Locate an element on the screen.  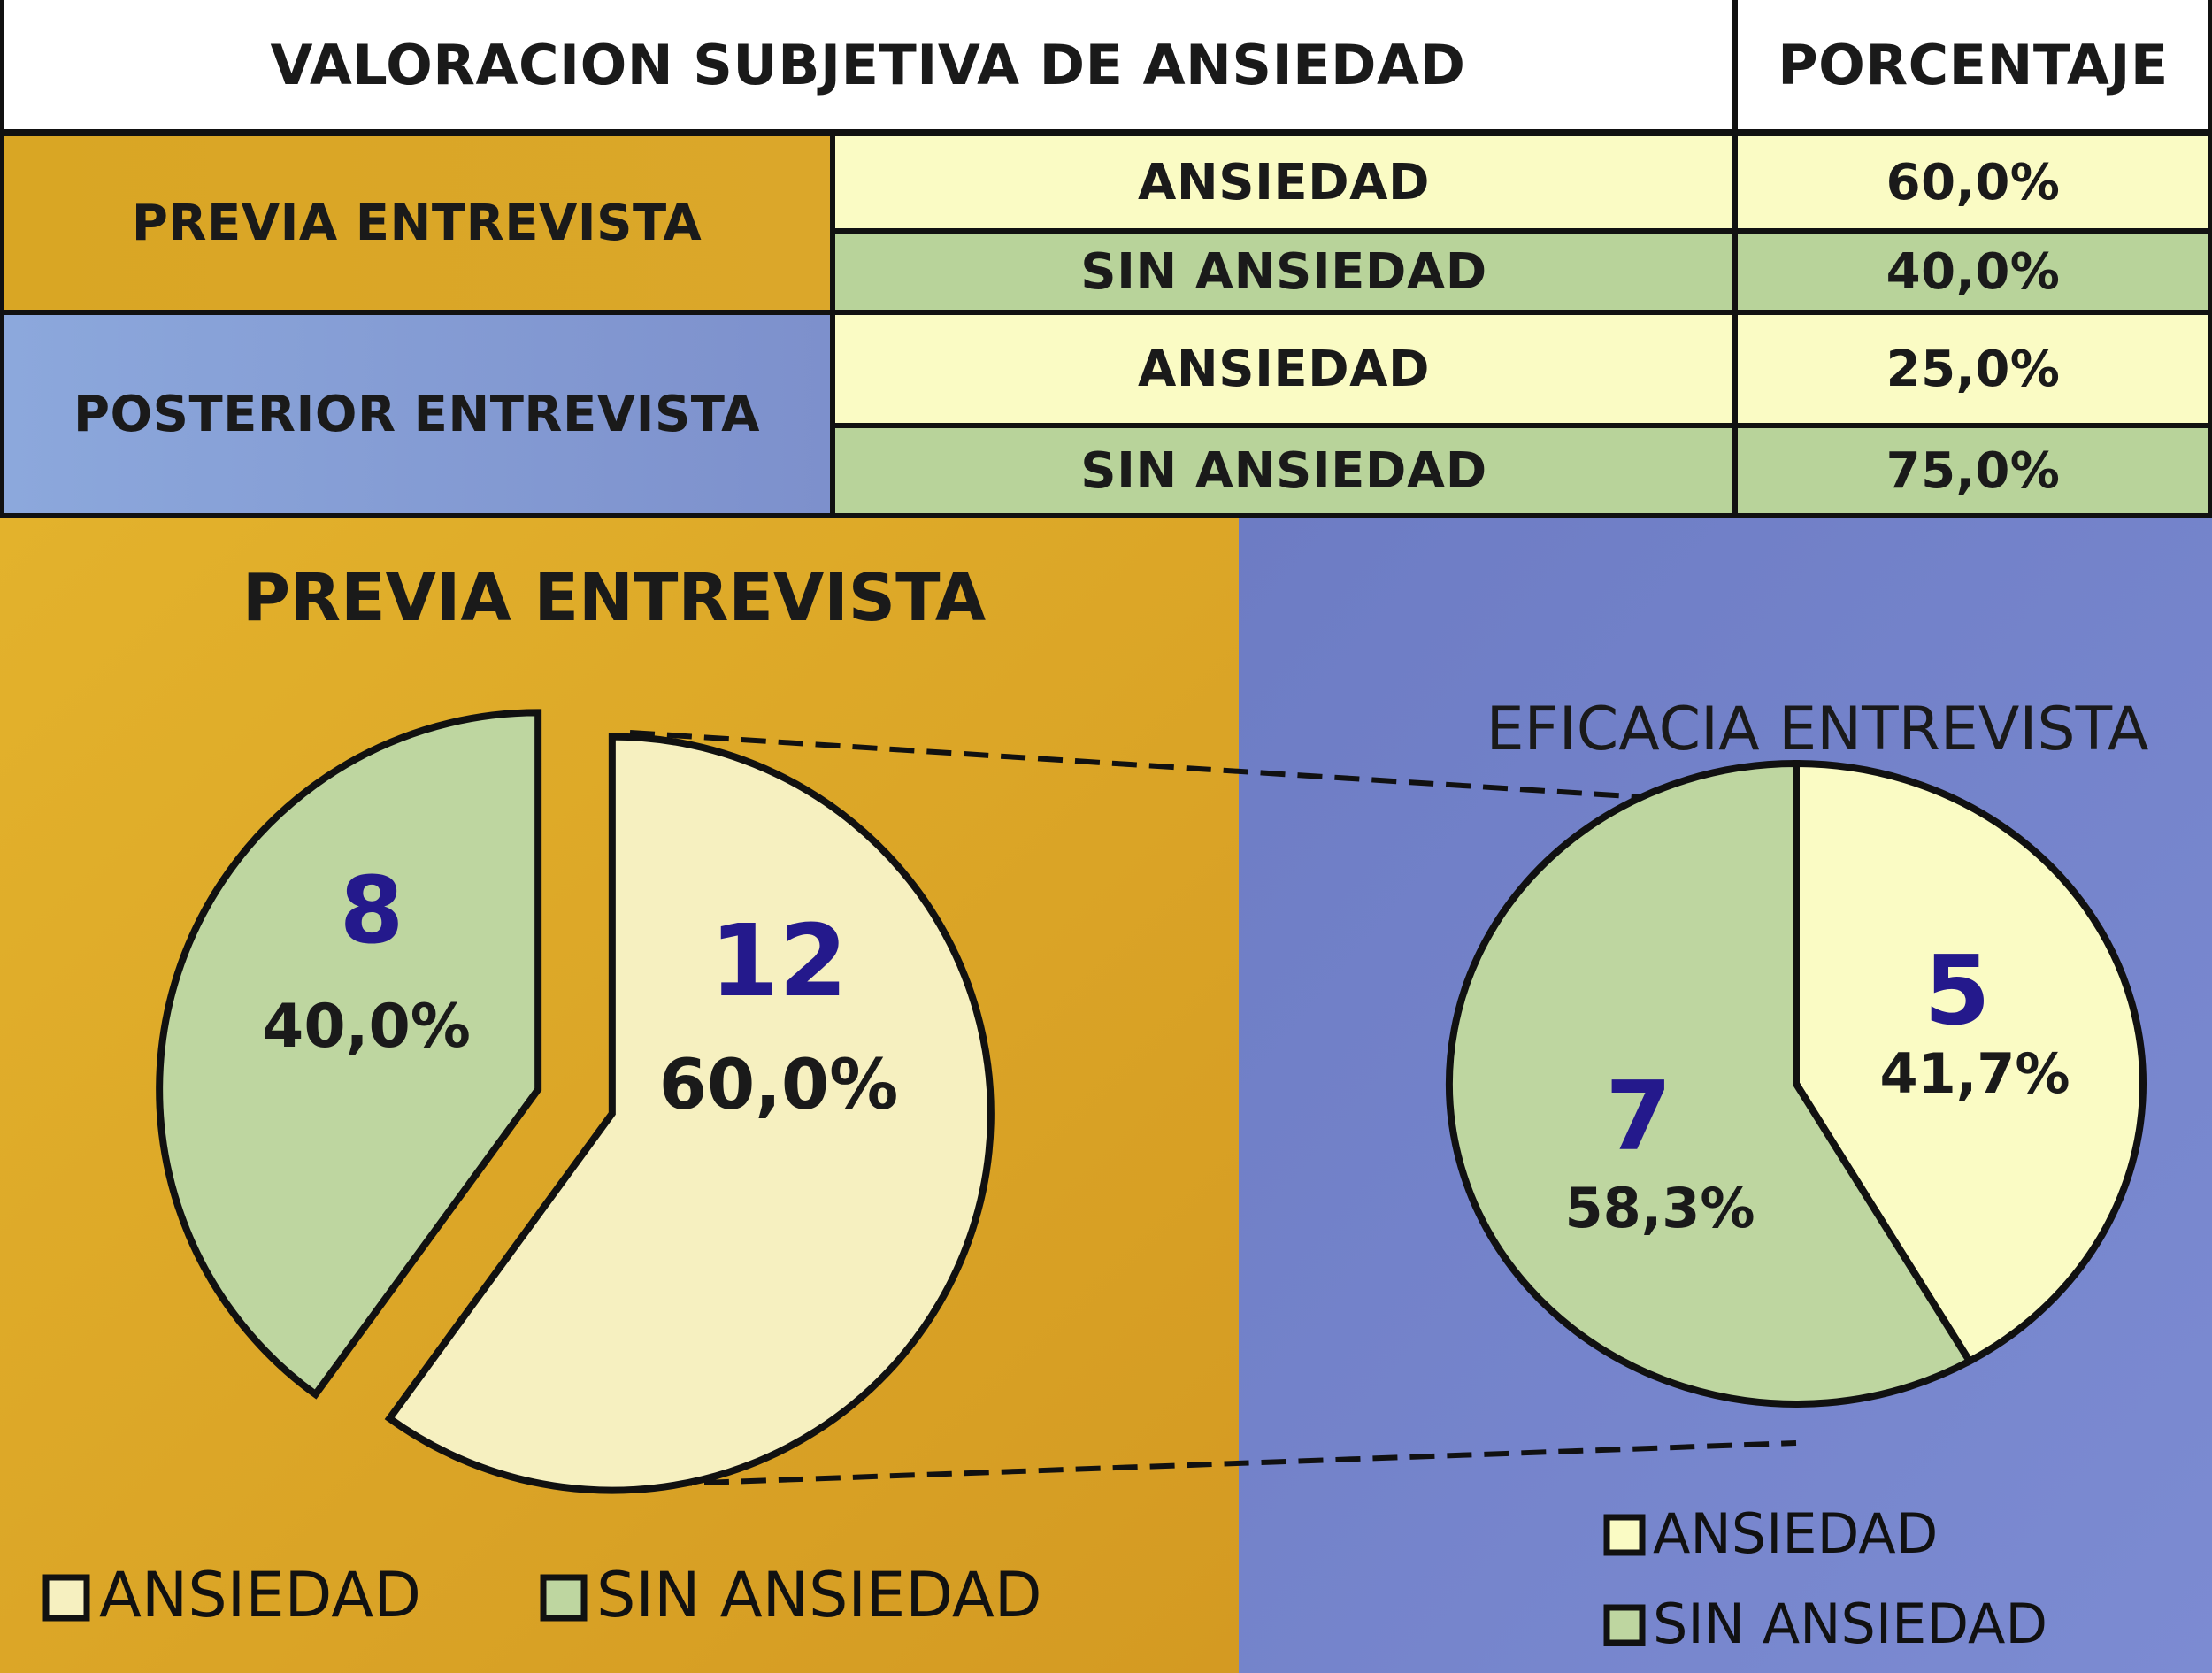
group-label-previa: PREVIA ENTREVISTA is located at coordinates (417, 223).